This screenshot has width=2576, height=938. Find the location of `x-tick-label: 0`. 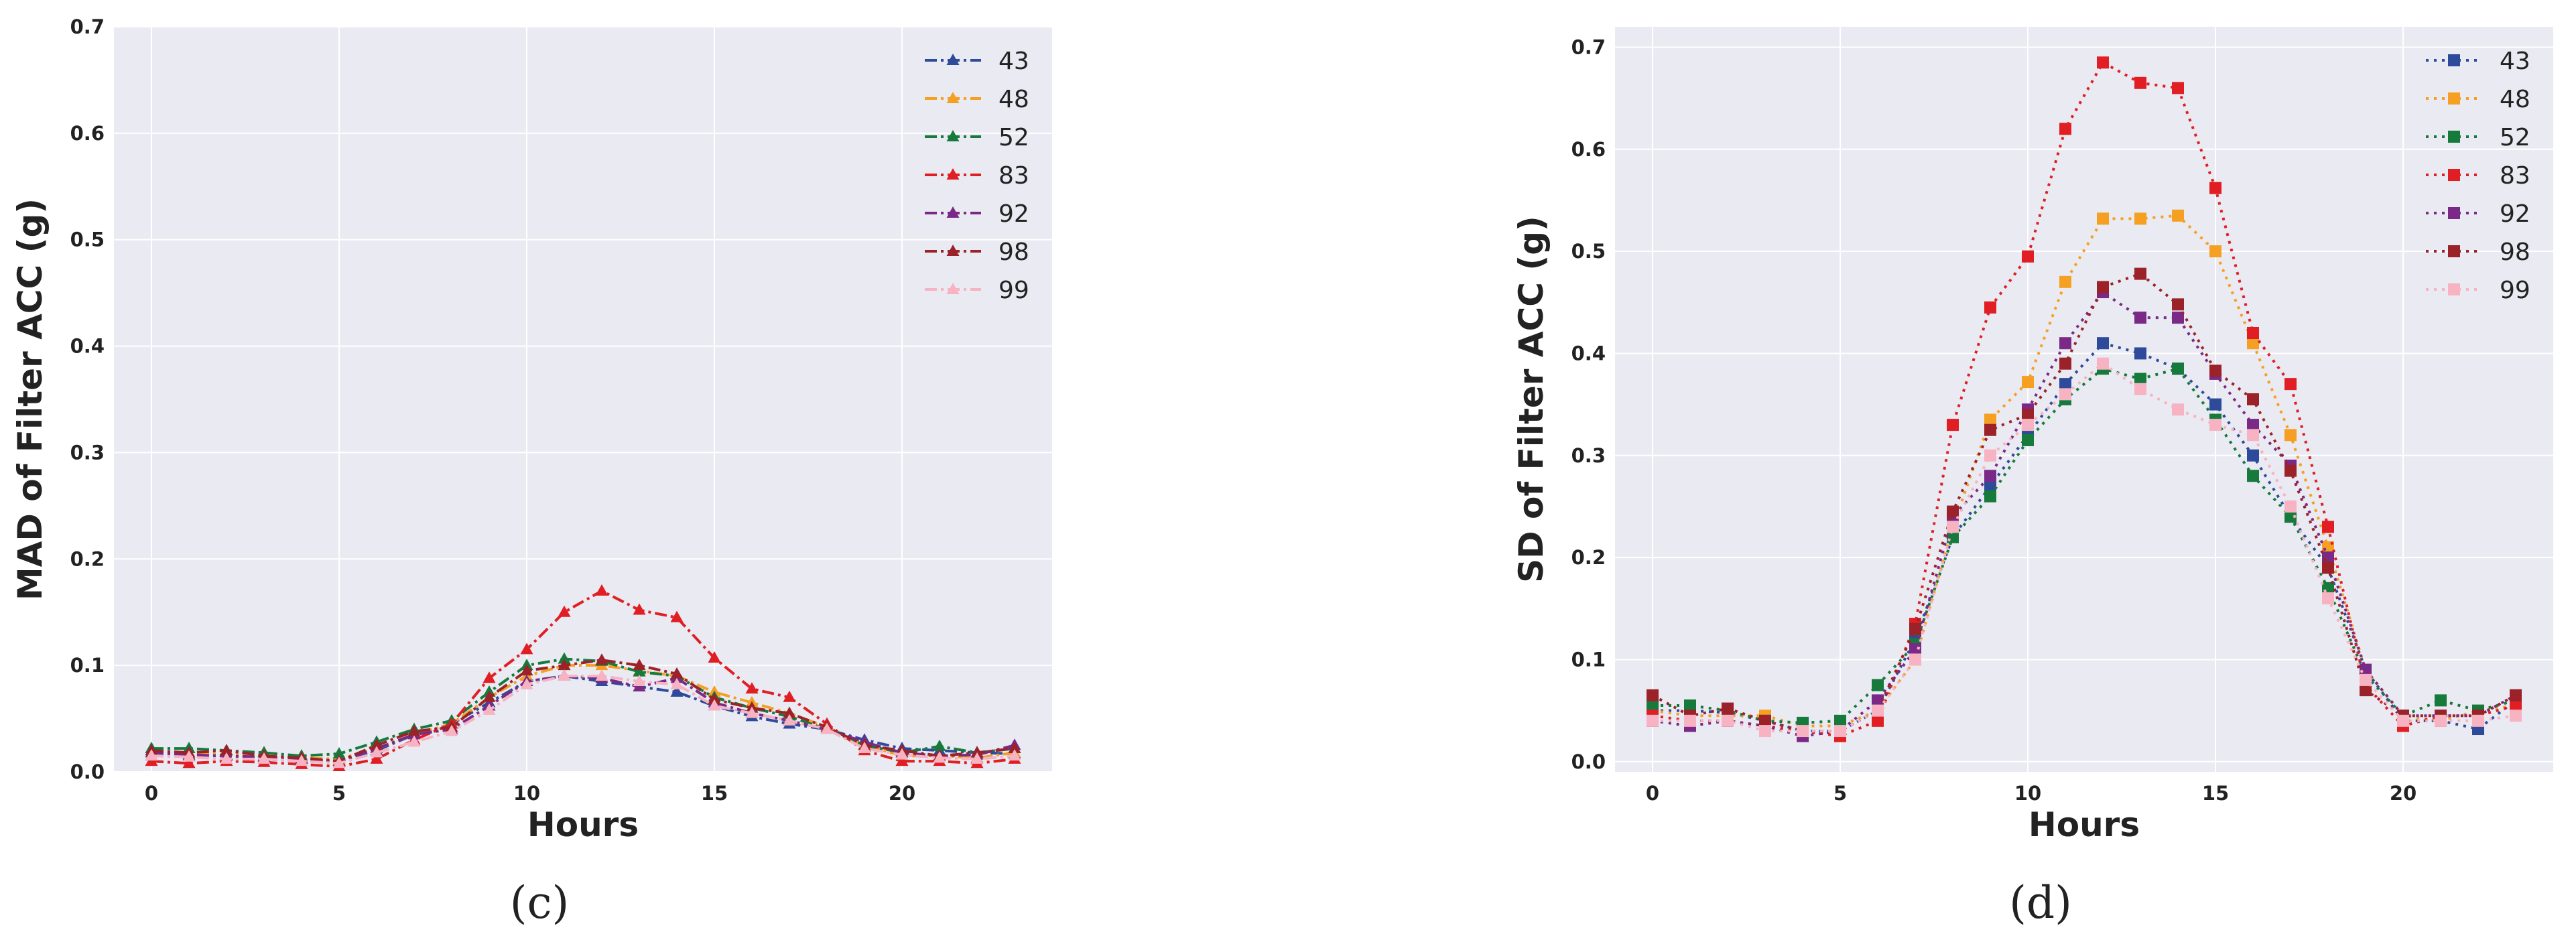

x-tick-label: 0 is located at coordinates (151, 794).